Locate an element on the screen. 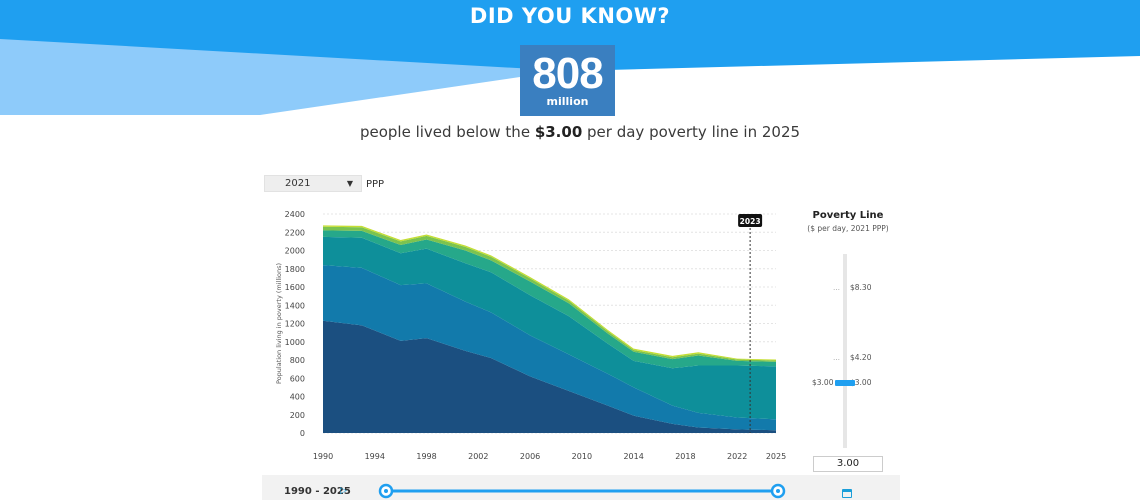  x-tick-label: 1998 is located at coordinates (426, 456).